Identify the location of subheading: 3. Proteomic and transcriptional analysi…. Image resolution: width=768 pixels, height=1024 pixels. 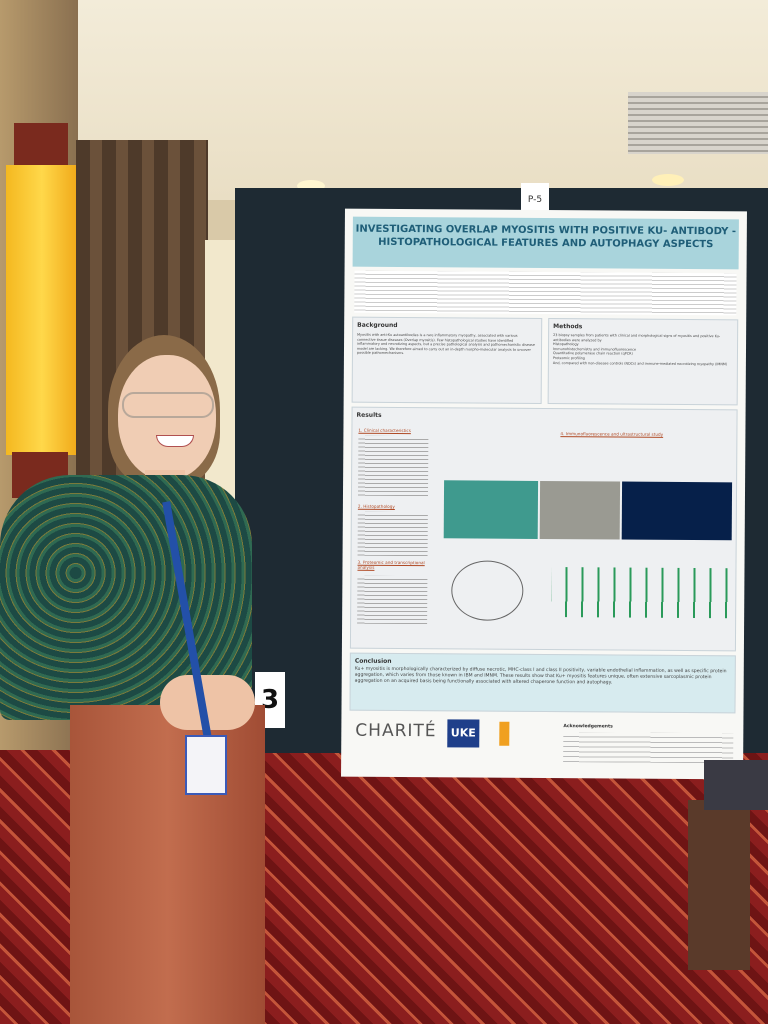
(391, 564).